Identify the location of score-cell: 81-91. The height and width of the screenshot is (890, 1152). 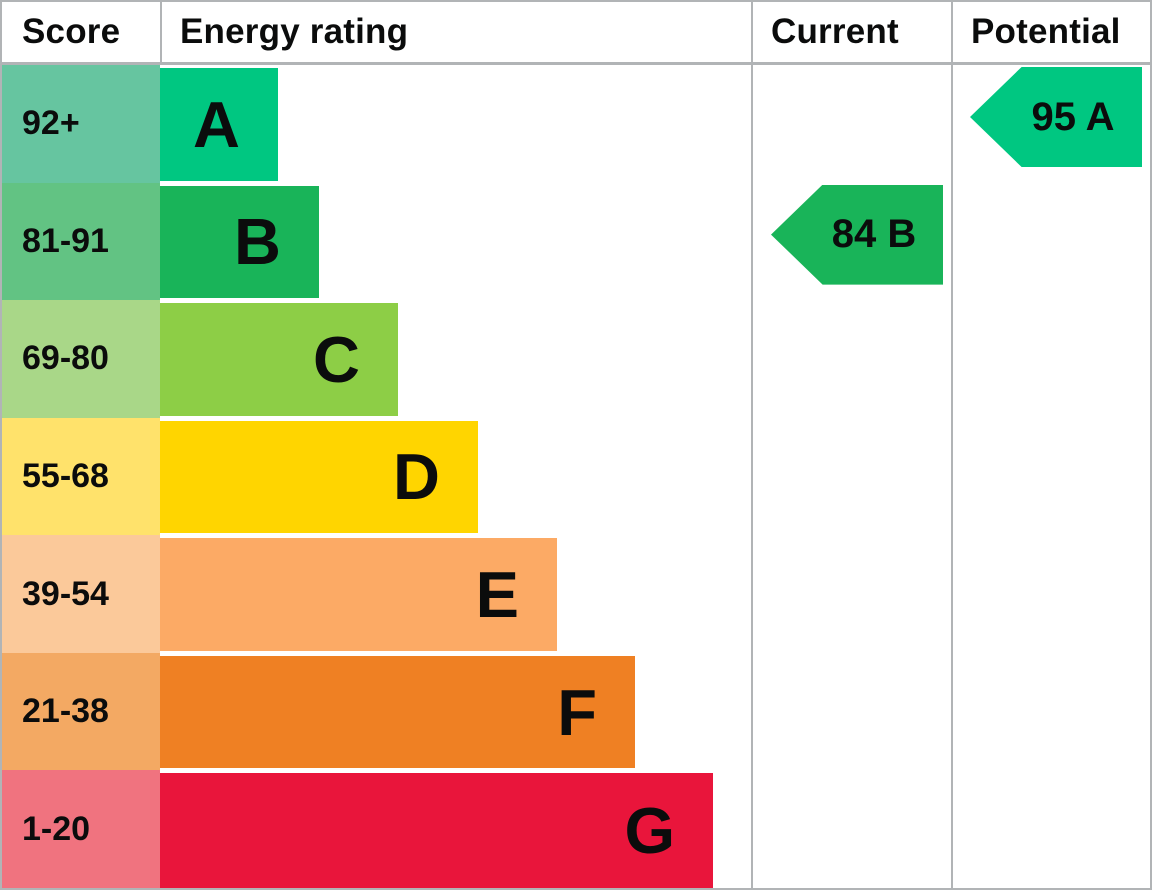
(81, 241).